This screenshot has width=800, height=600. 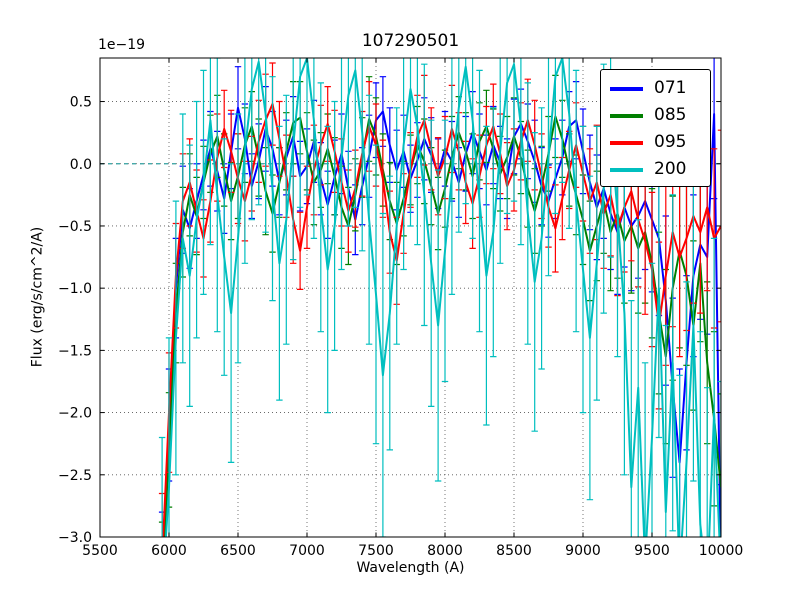 What do you see at coordinates (376, 551) in the screenshot?
I see `x-tick-label-7500: 7500` at bounding box center [376, 551].